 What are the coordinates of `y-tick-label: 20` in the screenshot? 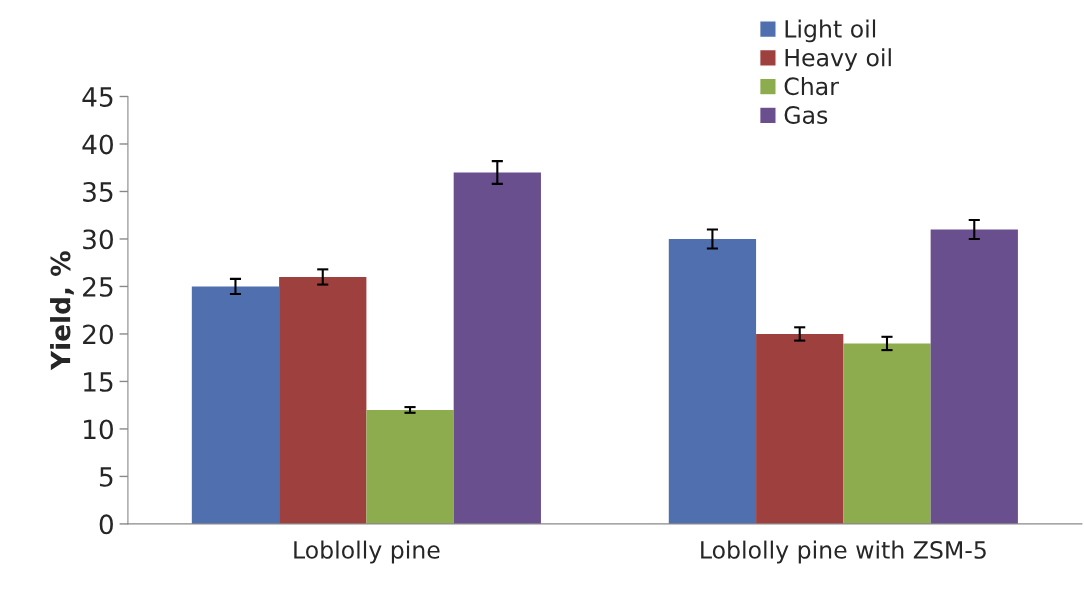 It's located at (98, 334).